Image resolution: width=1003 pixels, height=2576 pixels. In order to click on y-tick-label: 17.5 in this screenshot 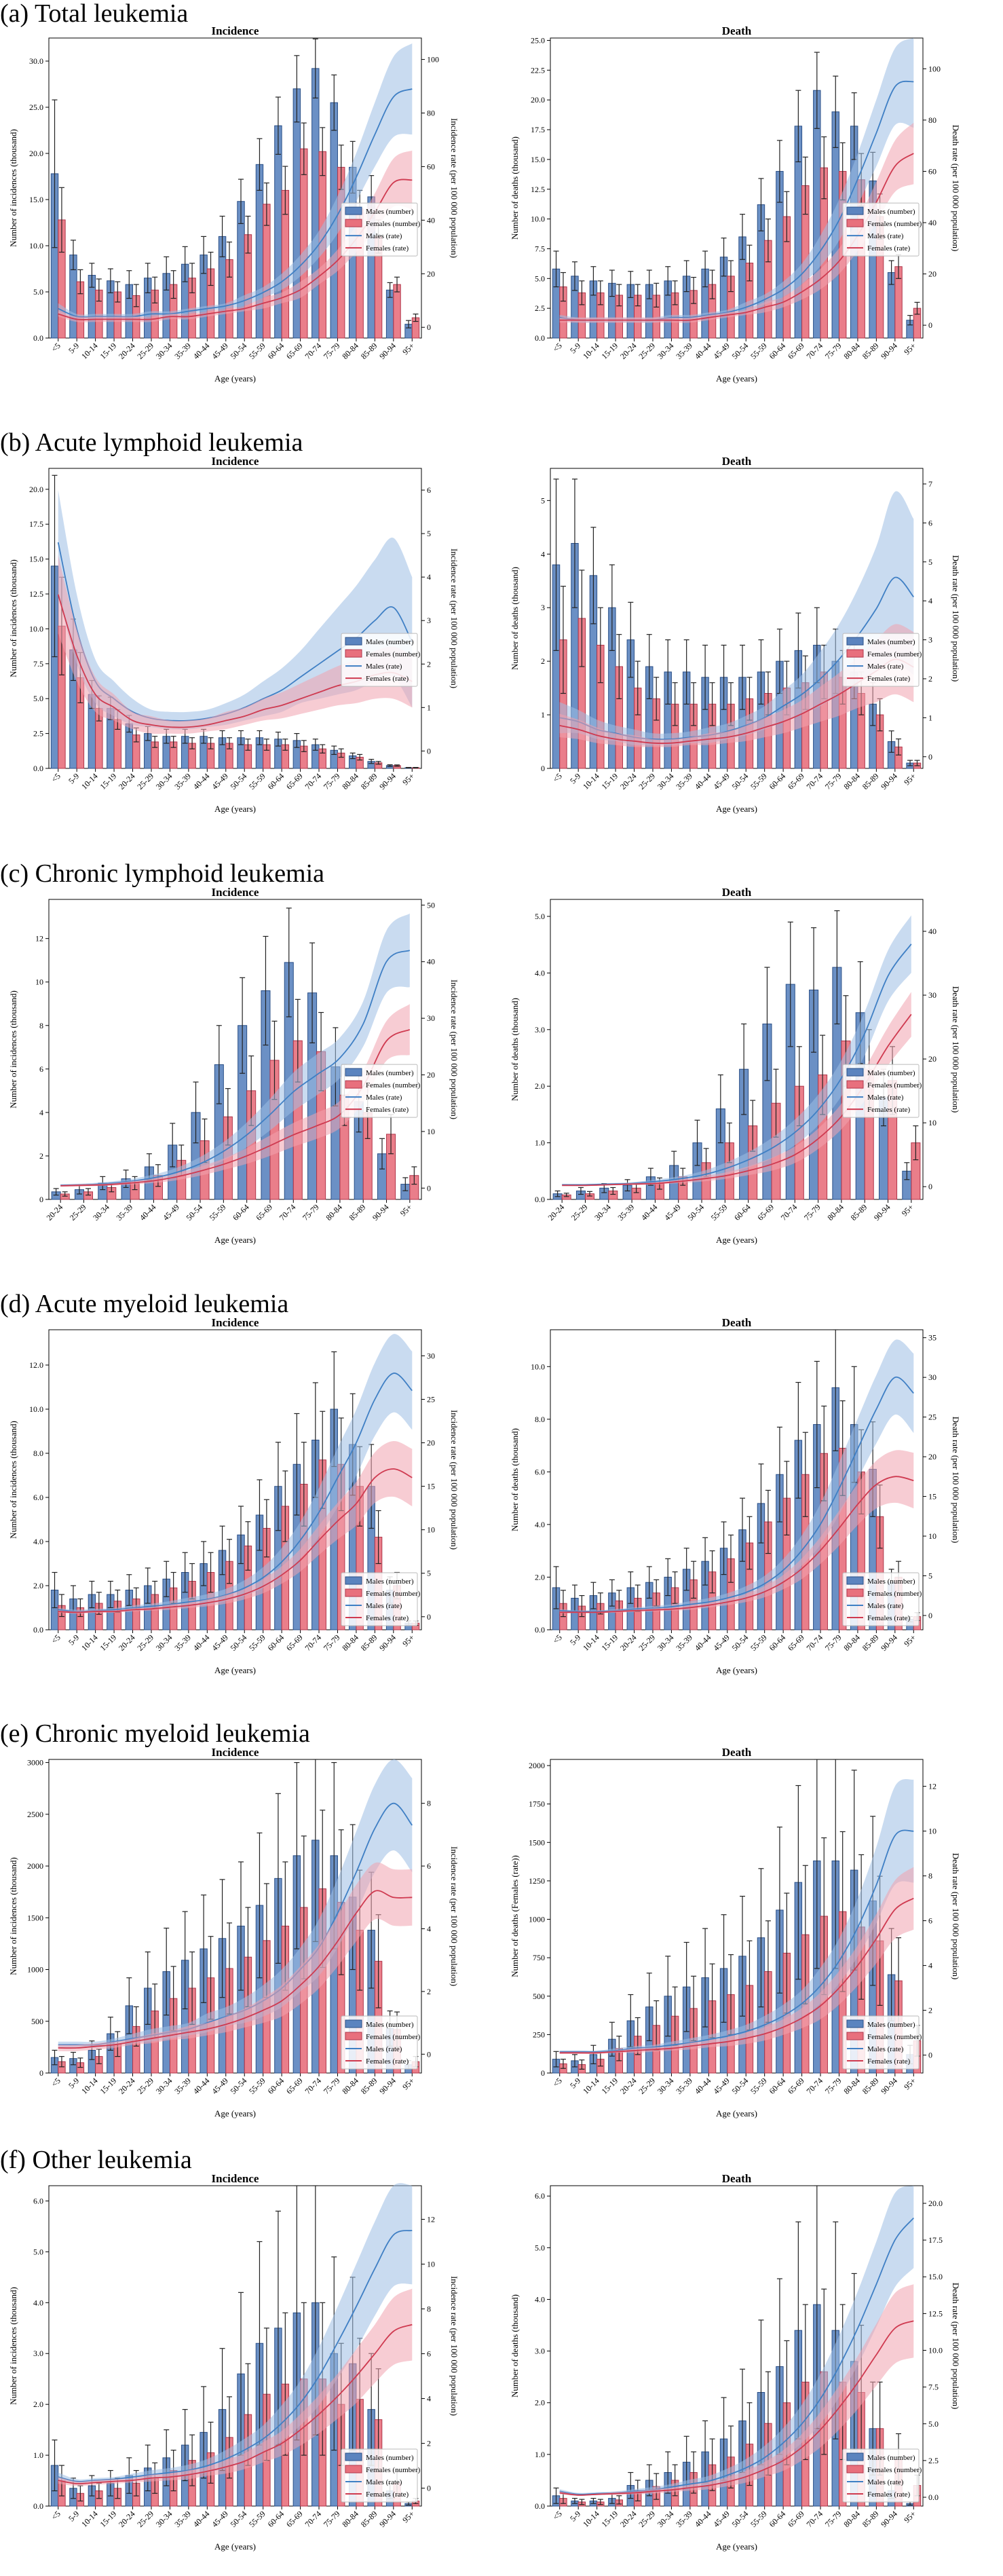, I will do `click(538, 129)`.